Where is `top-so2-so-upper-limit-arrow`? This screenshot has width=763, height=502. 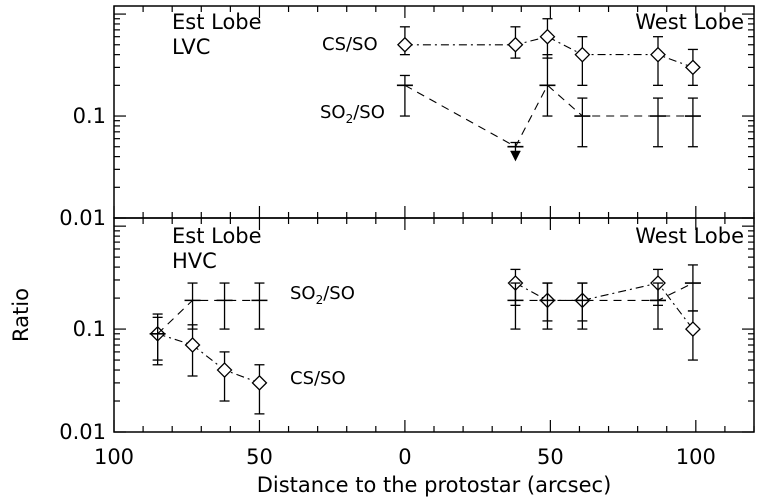 top-so2-so-upper-limit-arrow is located at coordinates (515, 156).